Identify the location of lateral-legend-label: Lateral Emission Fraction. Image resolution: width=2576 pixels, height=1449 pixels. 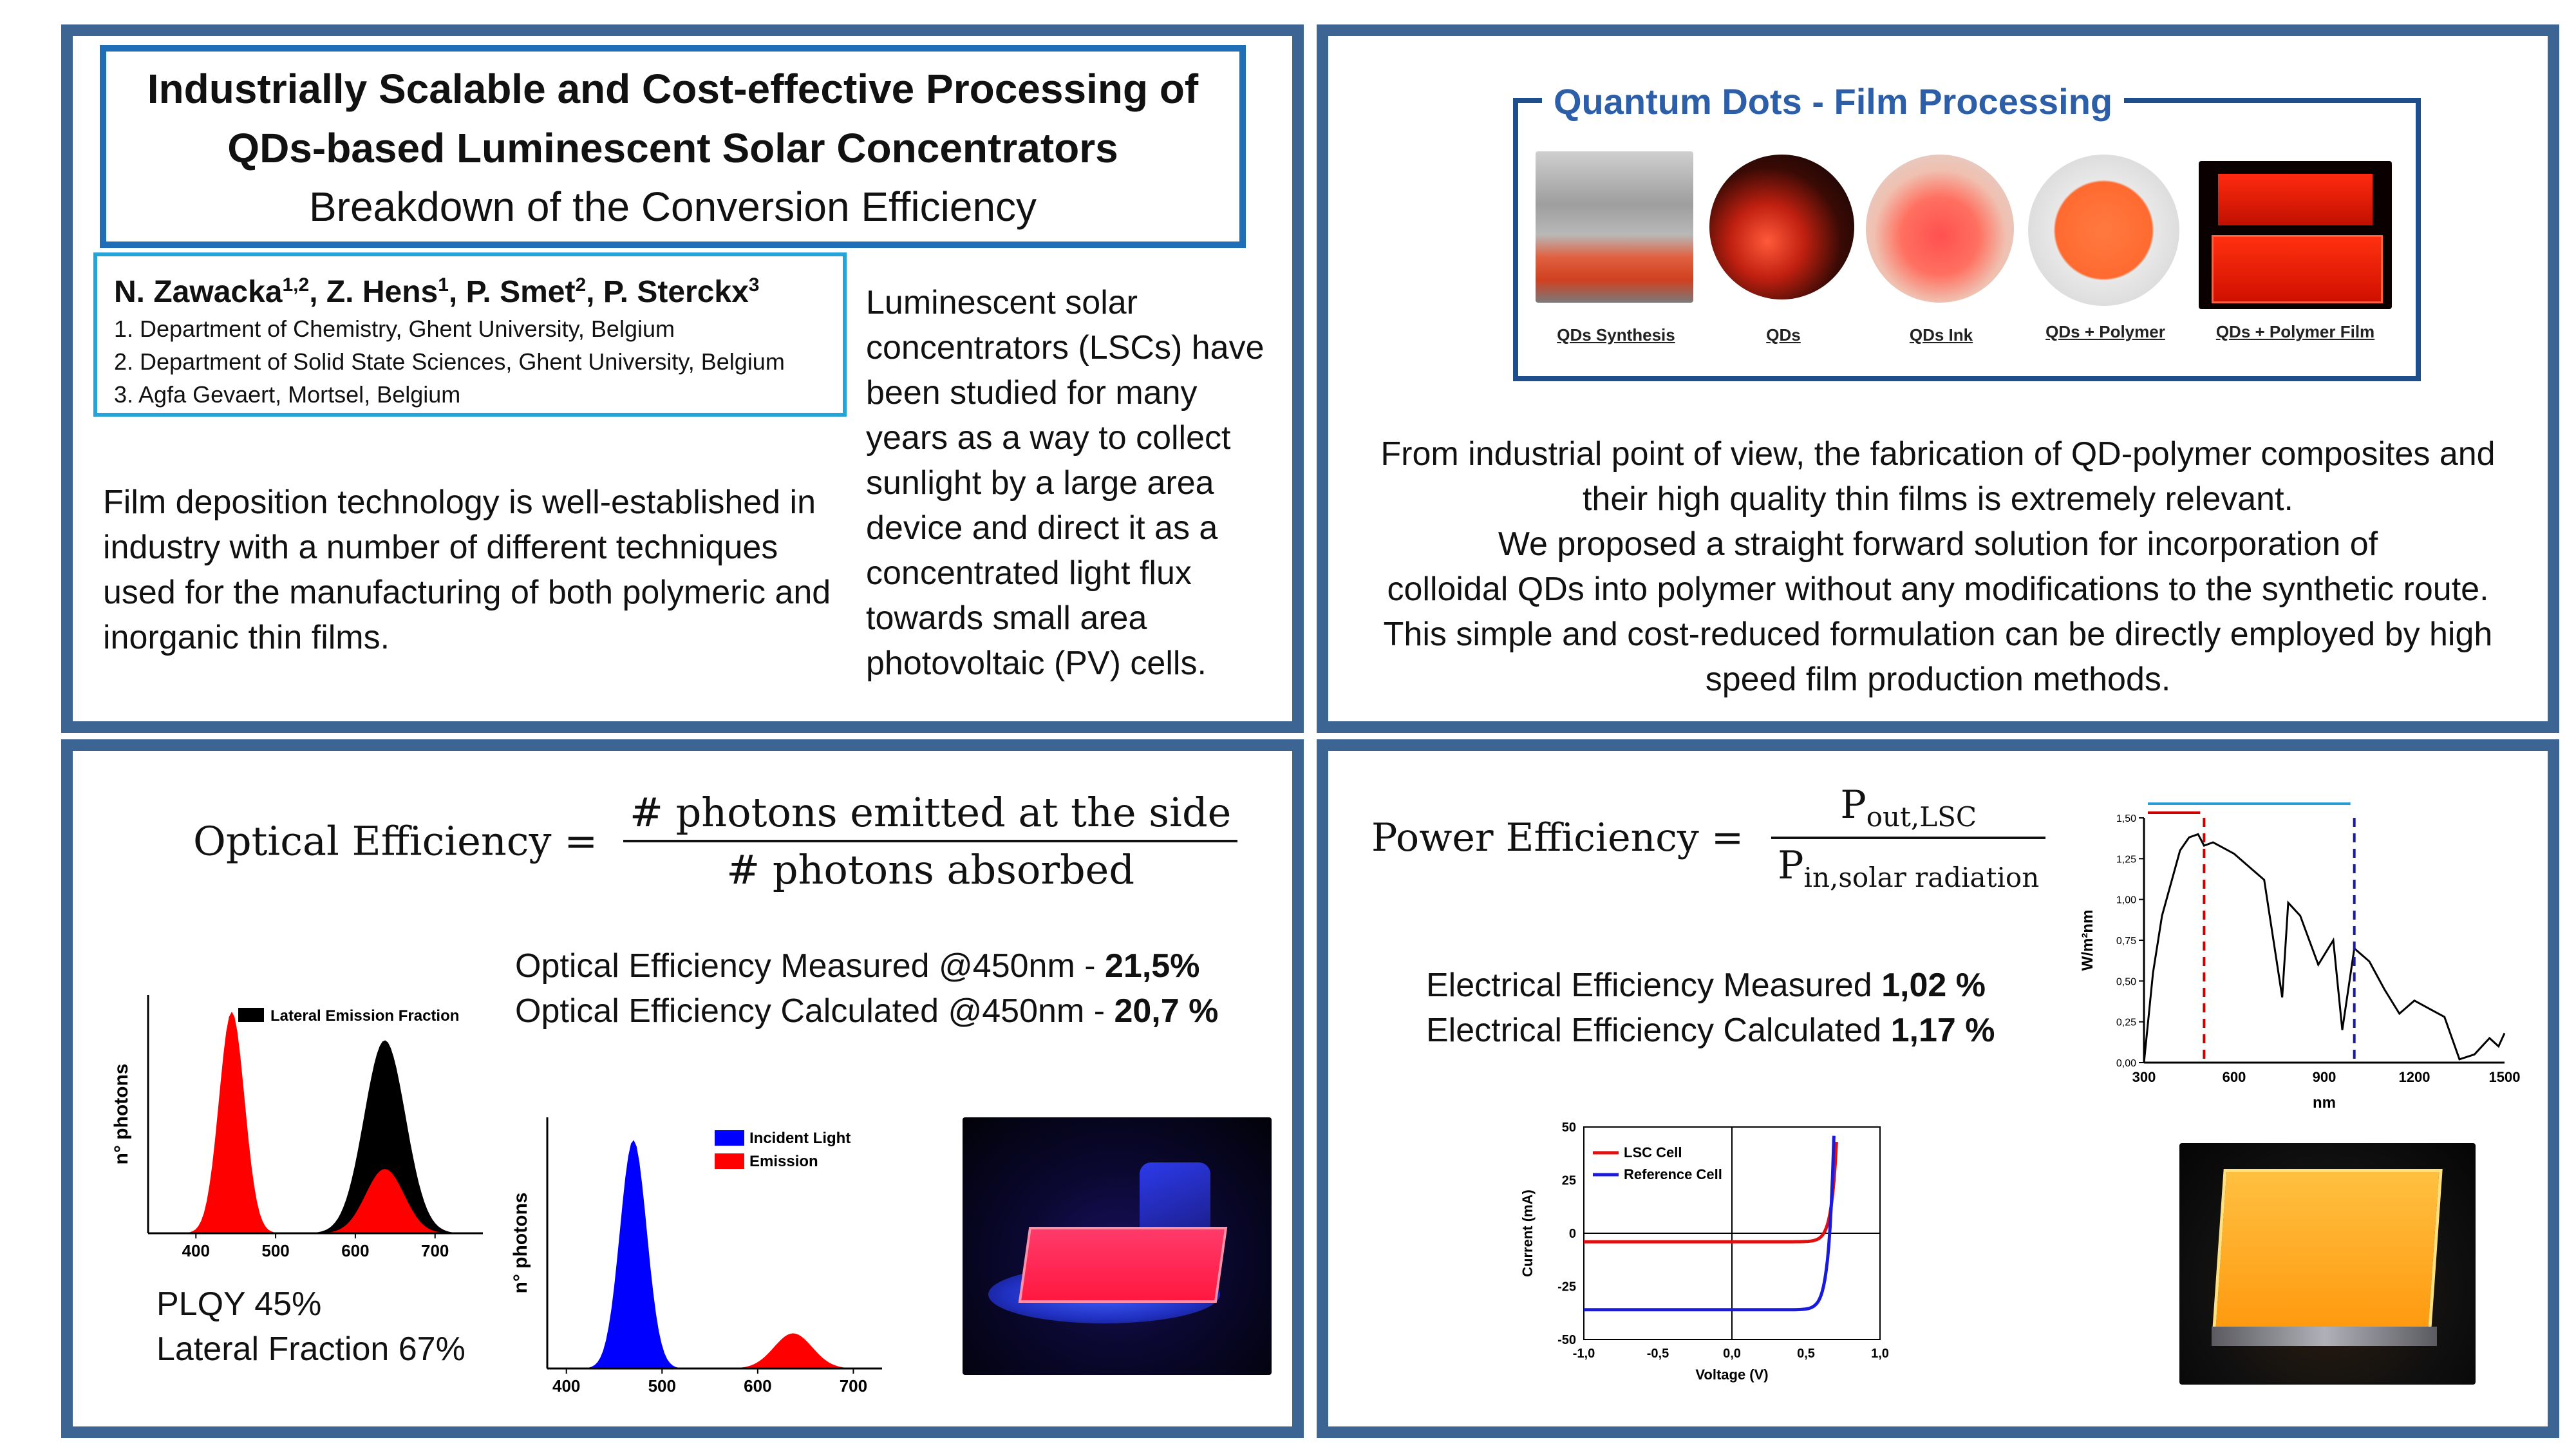
(364, 1016).